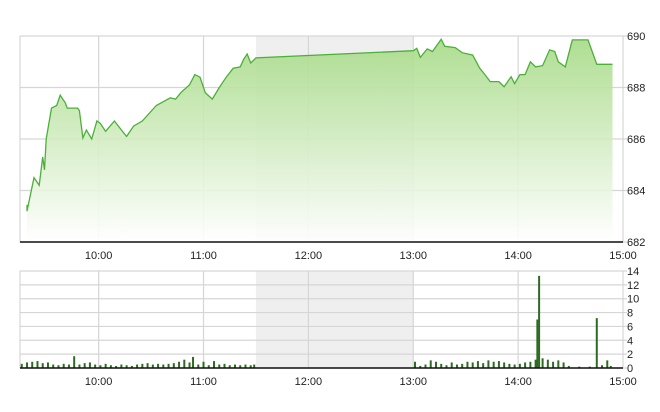 The width and height of the screenshot is (660, 412). What do you see at coordinates (636, 243) in the screenshot?
I see `y-tick-label: 682` at bounding box center [636, 243].